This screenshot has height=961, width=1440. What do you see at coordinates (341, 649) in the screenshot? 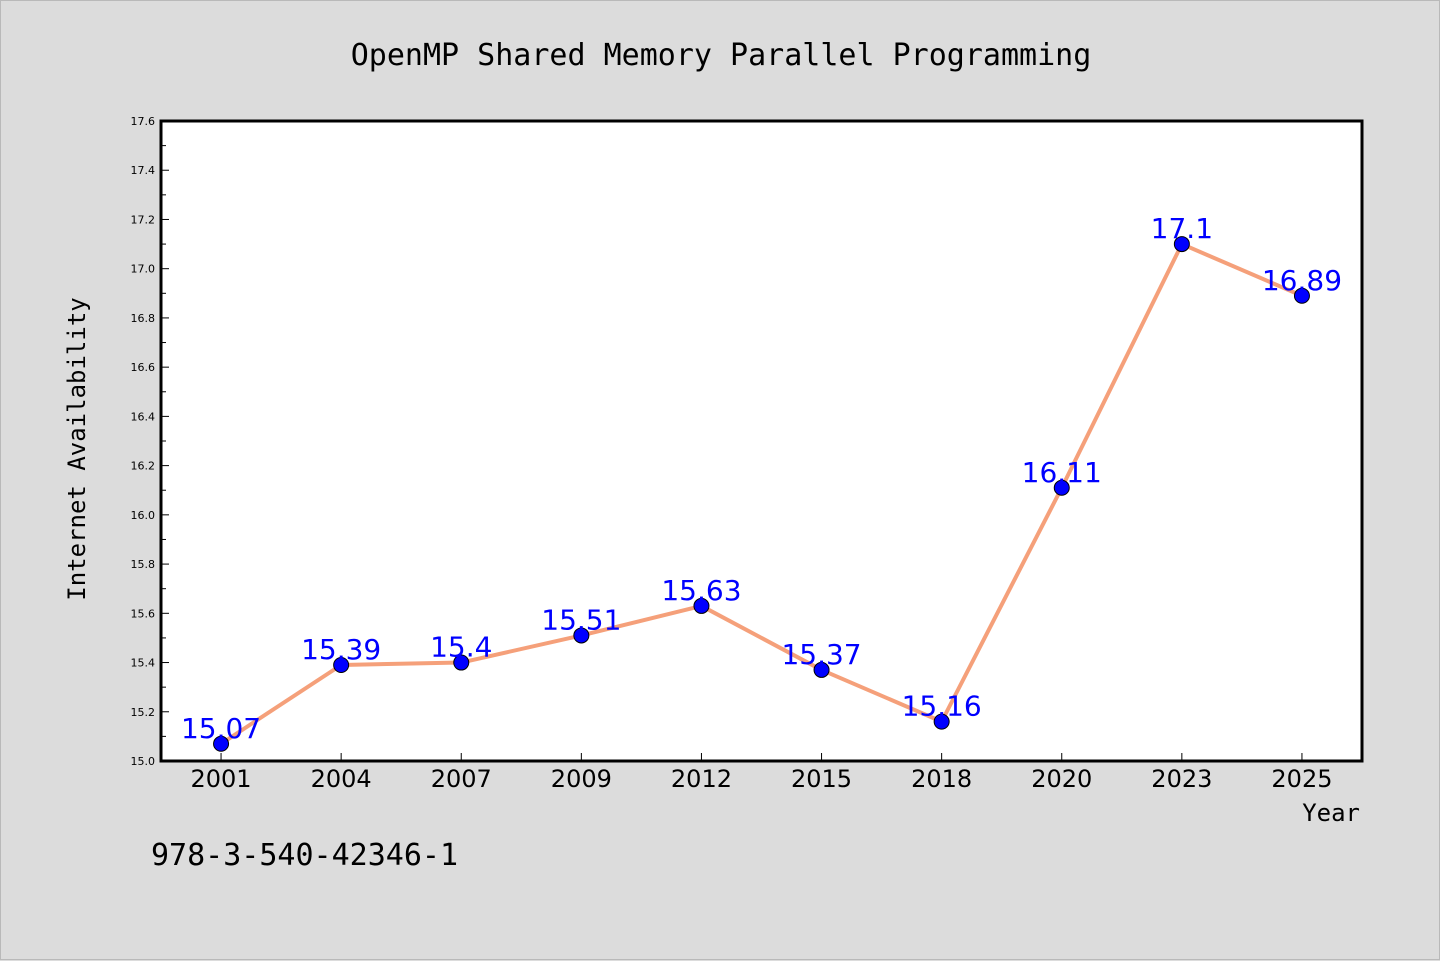
I see `data-label: 15.39` at bounding box center [341, 649].